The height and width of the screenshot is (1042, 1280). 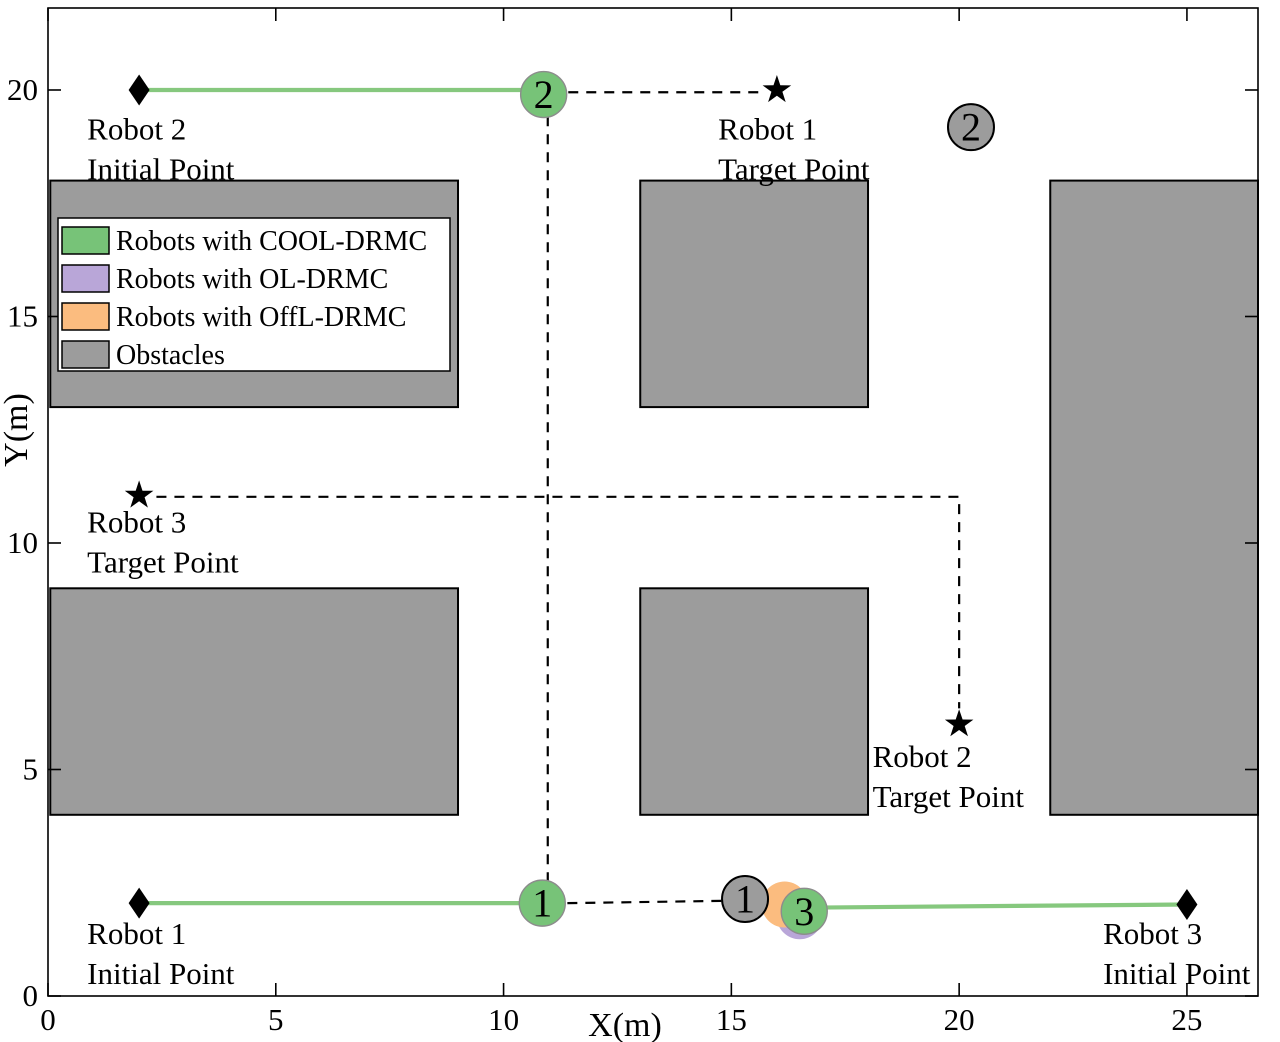 I want to click on robot-marker-gray-2-number: 2, so click(x=971, y=127).